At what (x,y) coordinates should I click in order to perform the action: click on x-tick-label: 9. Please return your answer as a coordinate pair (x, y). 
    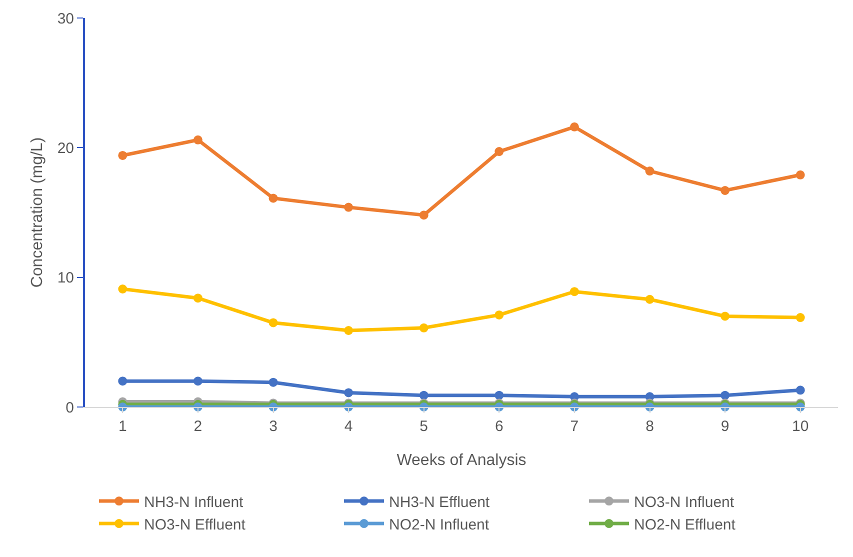
    Looking at the image, I should click on (725, 426).